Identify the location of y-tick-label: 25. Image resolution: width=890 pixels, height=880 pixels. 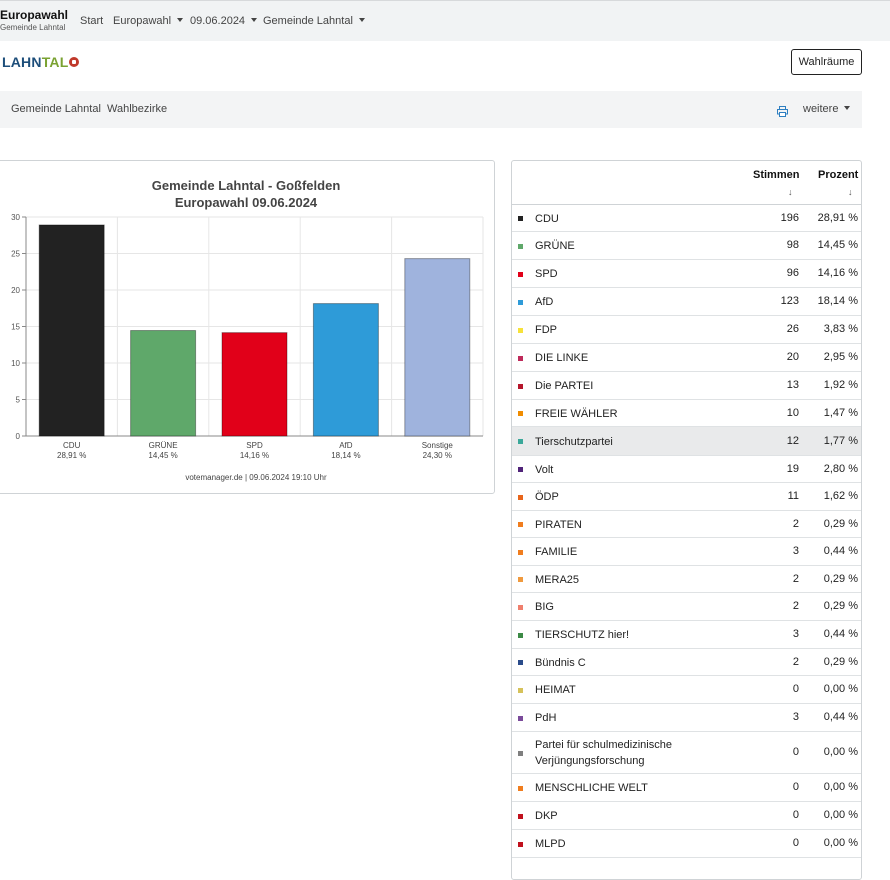
(15, 254).